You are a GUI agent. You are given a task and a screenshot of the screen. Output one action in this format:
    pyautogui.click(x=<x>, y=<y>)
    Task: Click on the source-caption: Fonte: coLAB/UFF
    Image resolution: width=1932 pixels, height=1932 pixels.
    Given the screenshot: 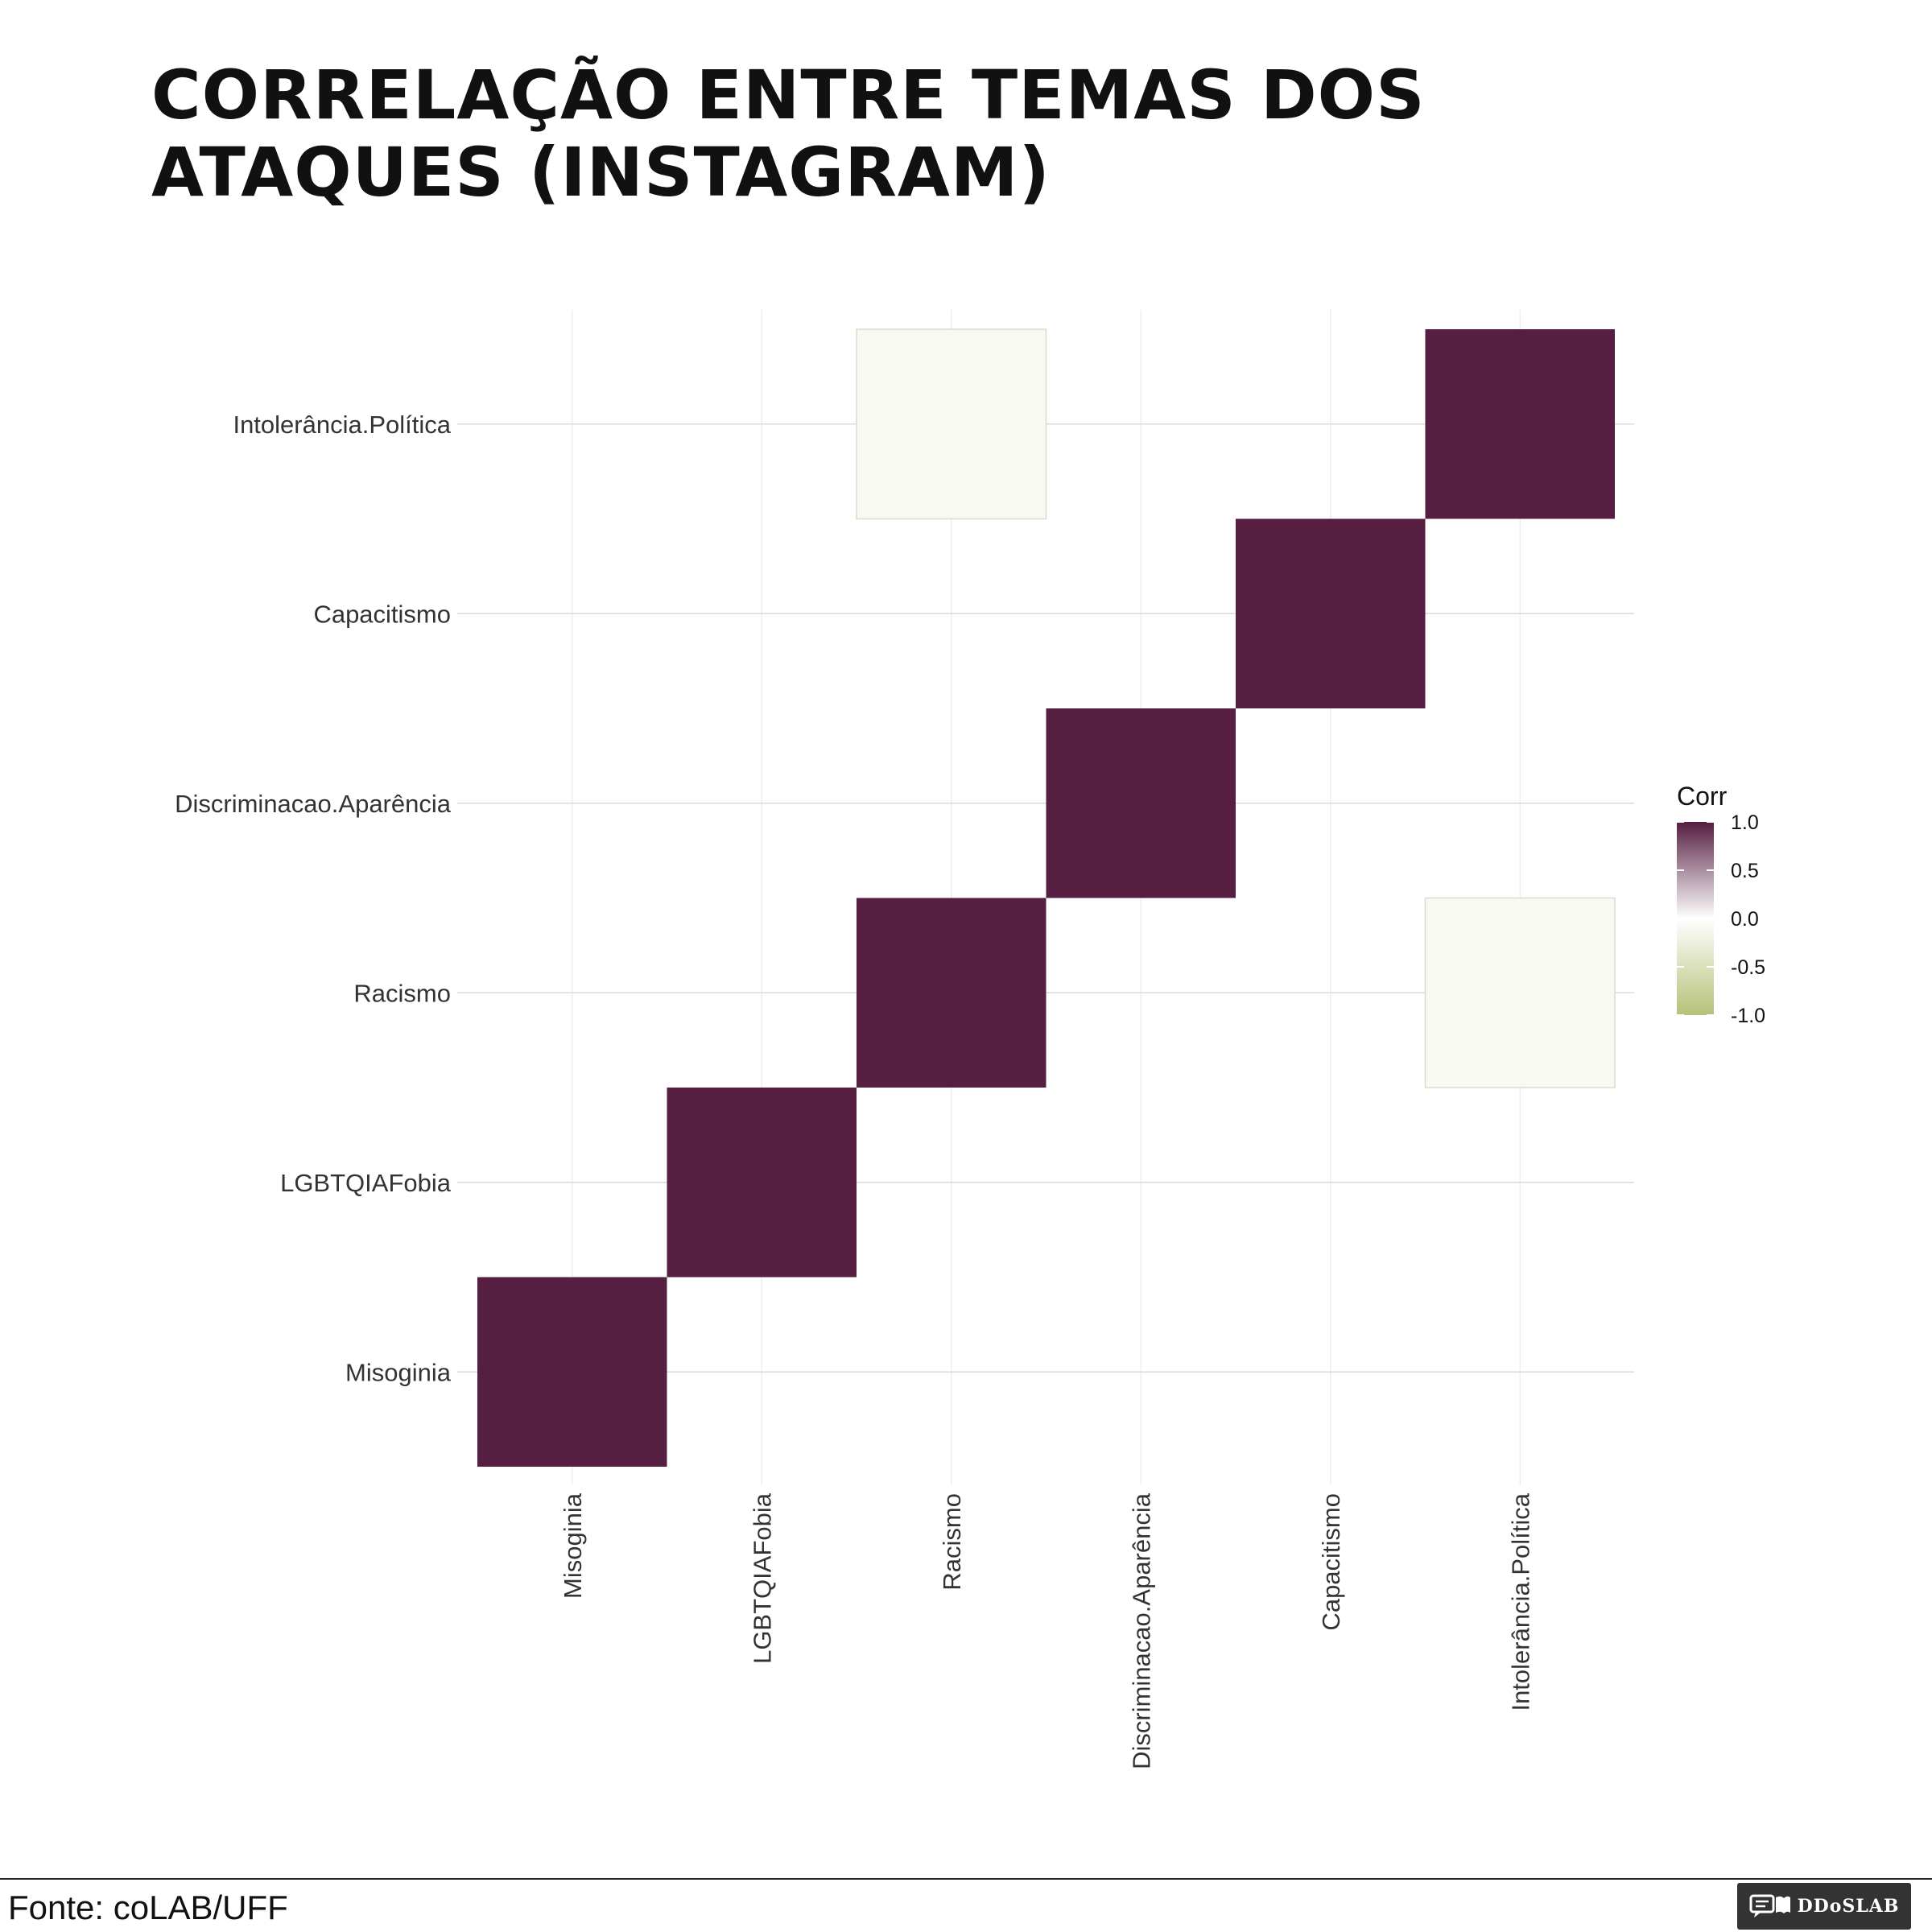 What is the action you would take?
    pyautogui.click(x=148, y=1907)
    